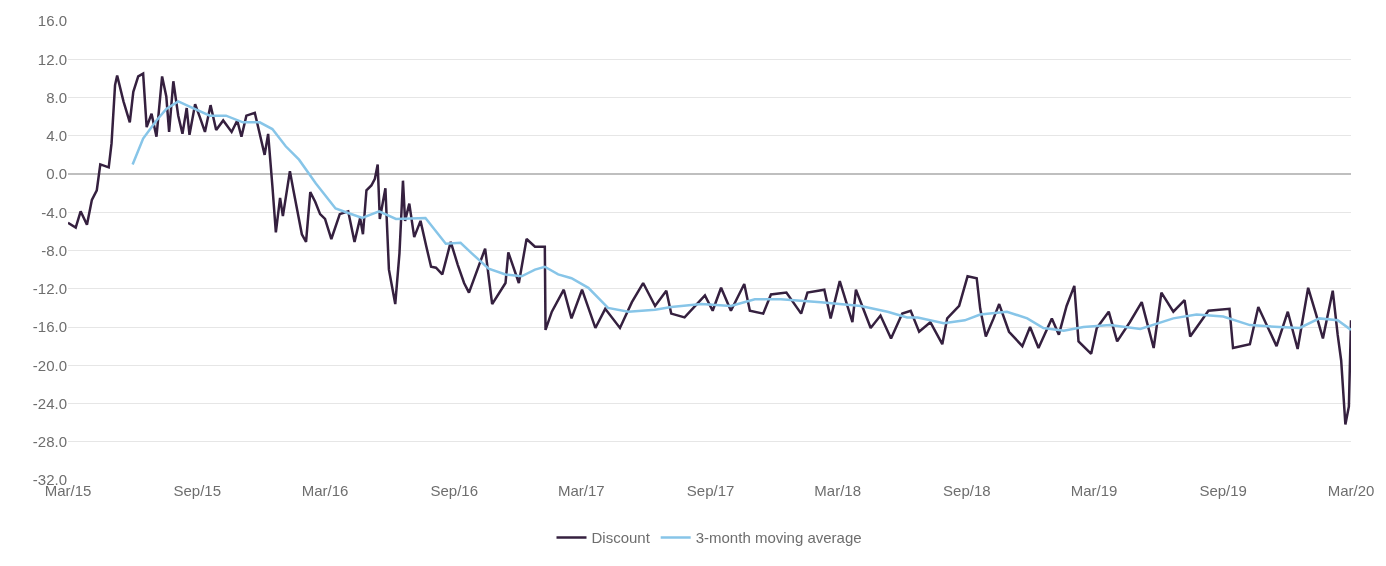 The image size is (1386, 566). I want to click on x-tick-label: Sep/18, so click(967, 490).